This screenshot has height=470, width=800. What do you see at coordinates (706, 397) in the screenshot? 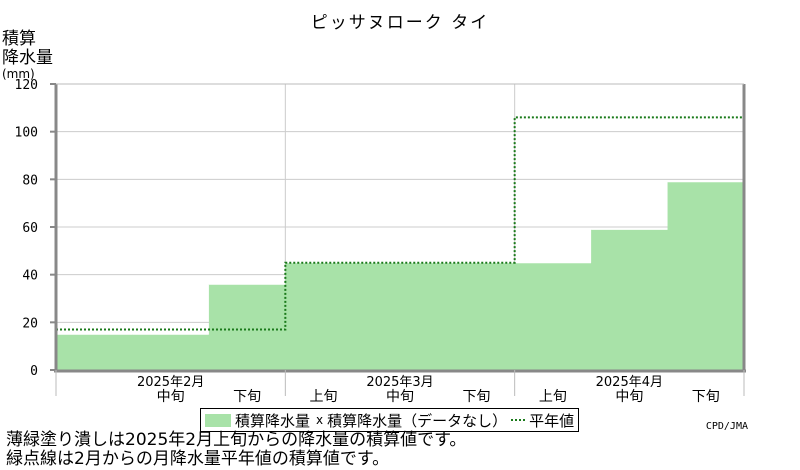
I see `dekad-label-8: 下旬` at bounding box center [706, 397].